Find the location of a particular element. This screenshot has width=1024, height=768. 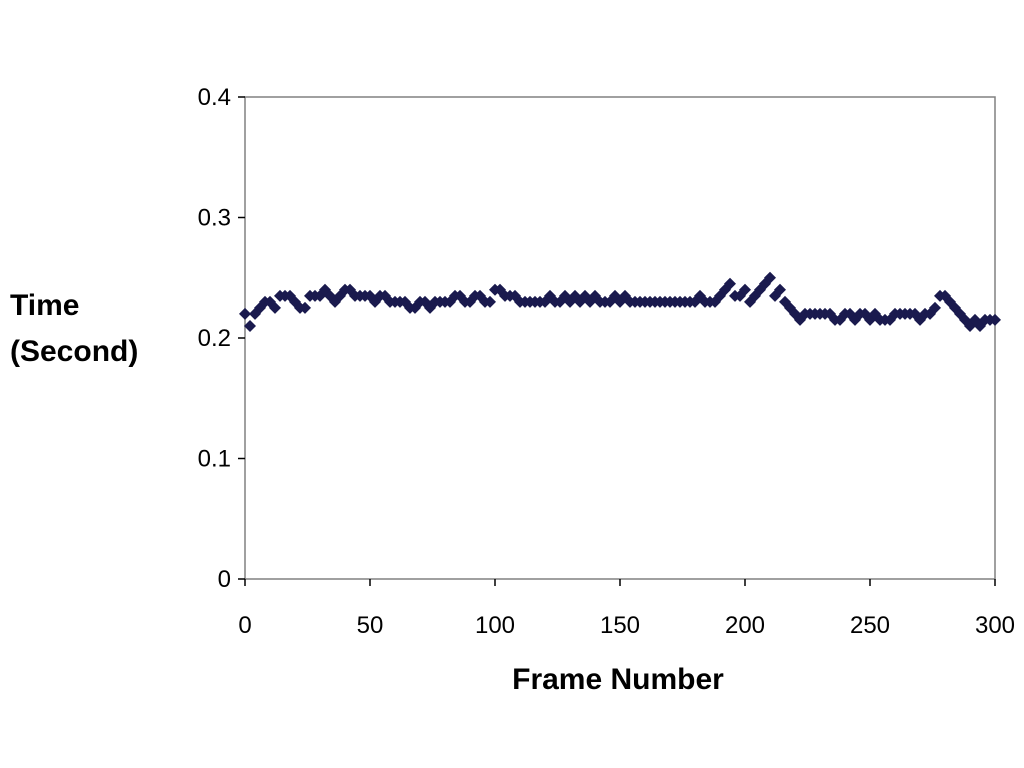

y-tick-label: 0.3 is located at coordinates (214, 218).